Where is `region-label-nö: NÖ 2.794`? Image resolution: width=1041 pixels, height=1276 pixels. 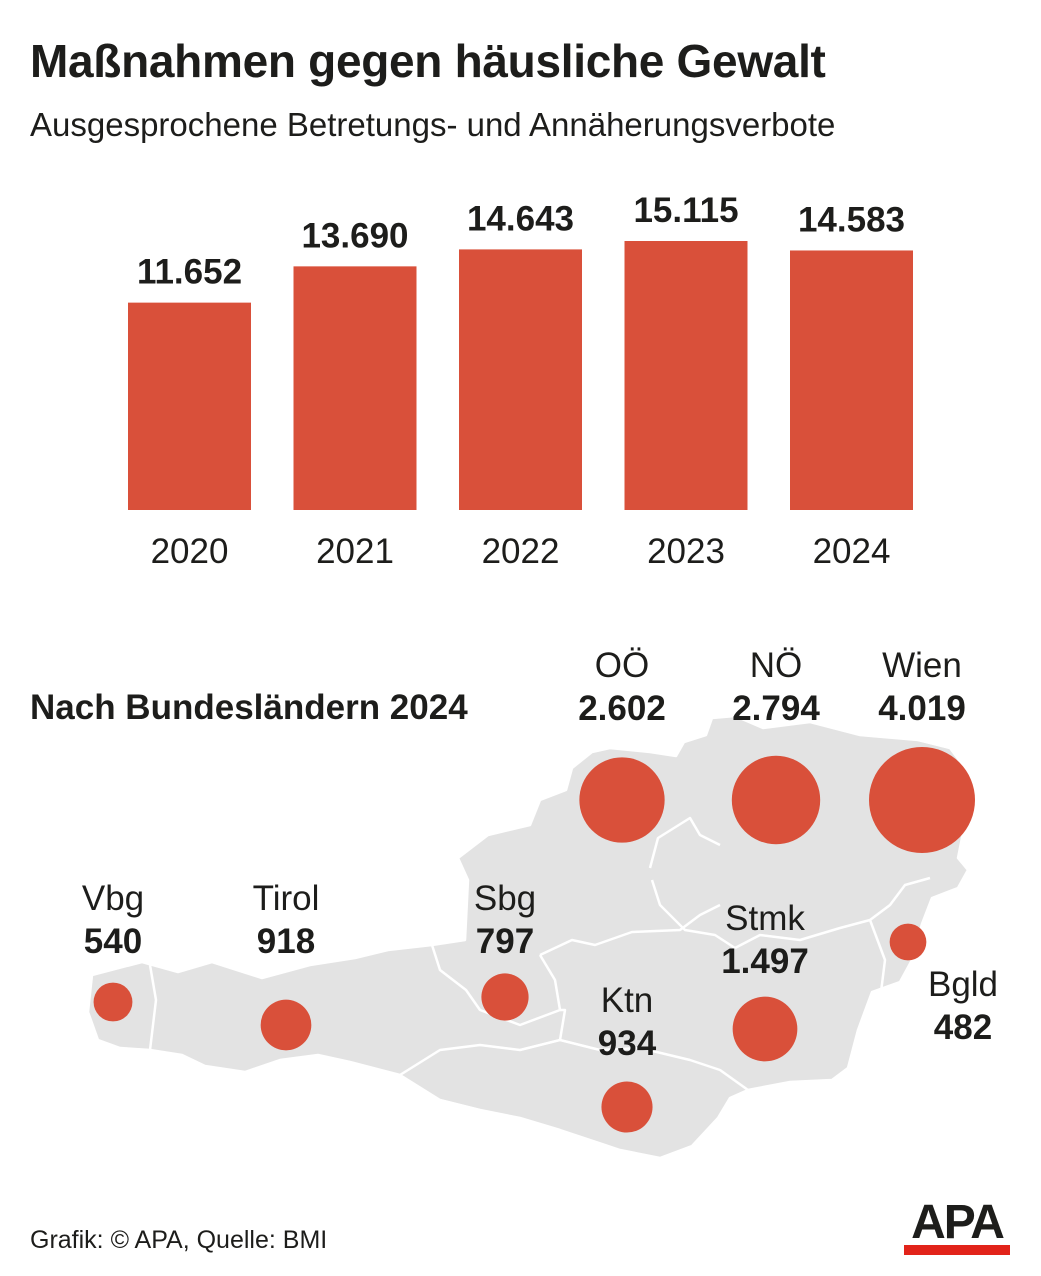 region-label-nö: NÖ 2.794 is located at coordinates (776, 687).